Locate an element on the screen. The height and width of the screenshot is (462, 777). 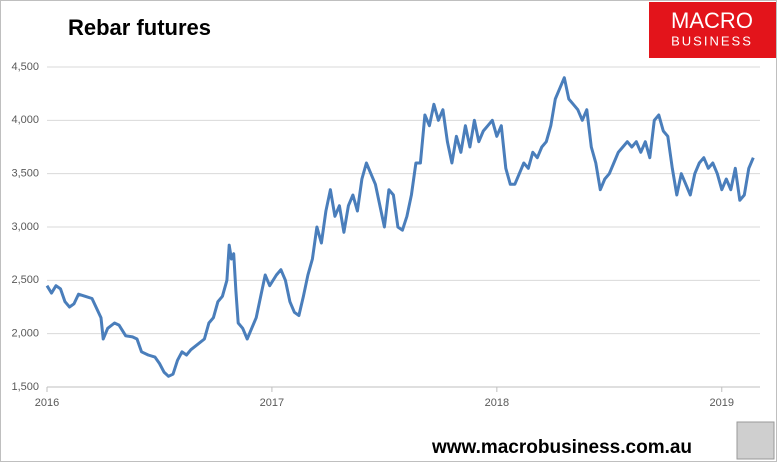
y-tick-label: 2,000 is located at coordinates (25, 334).